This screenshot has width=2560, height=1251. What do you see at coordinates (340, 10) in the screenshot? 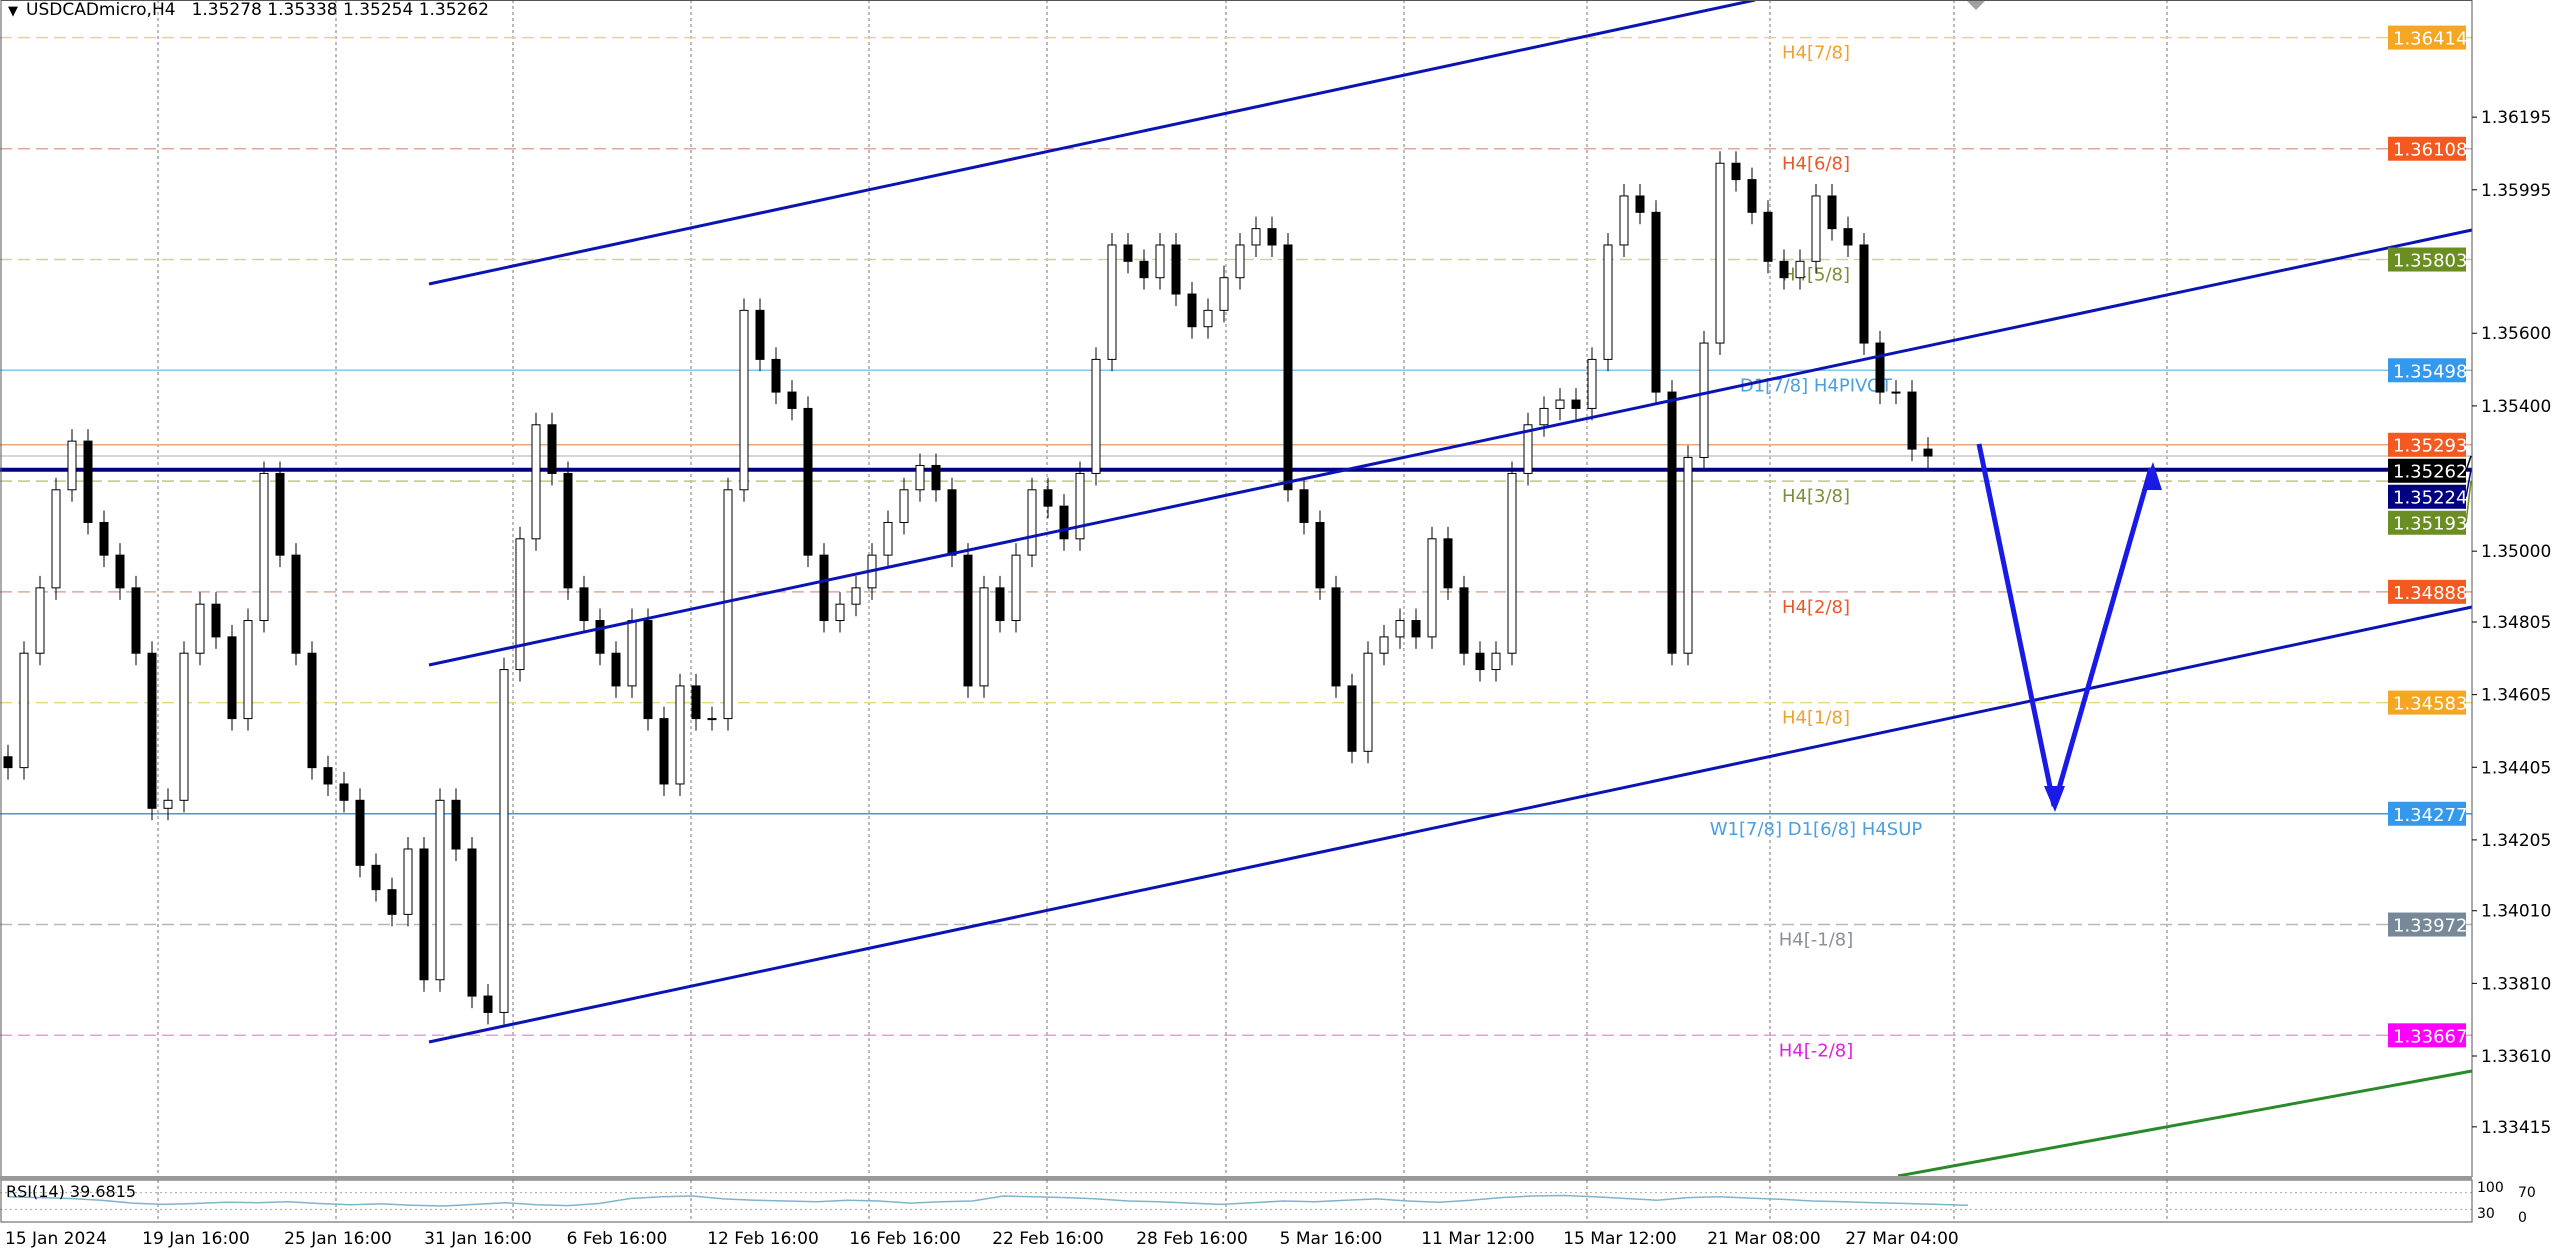
I see `ohlc-readout: 1.35278 1.35338 1.35254 1.35262` at bounding box center [340, 10].